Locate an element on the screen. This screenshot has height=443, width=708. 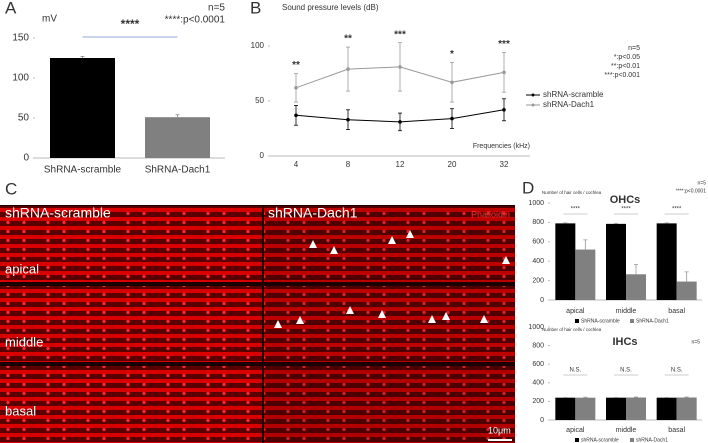
x-tick-label: 12 is located at coordinates (400, 164).